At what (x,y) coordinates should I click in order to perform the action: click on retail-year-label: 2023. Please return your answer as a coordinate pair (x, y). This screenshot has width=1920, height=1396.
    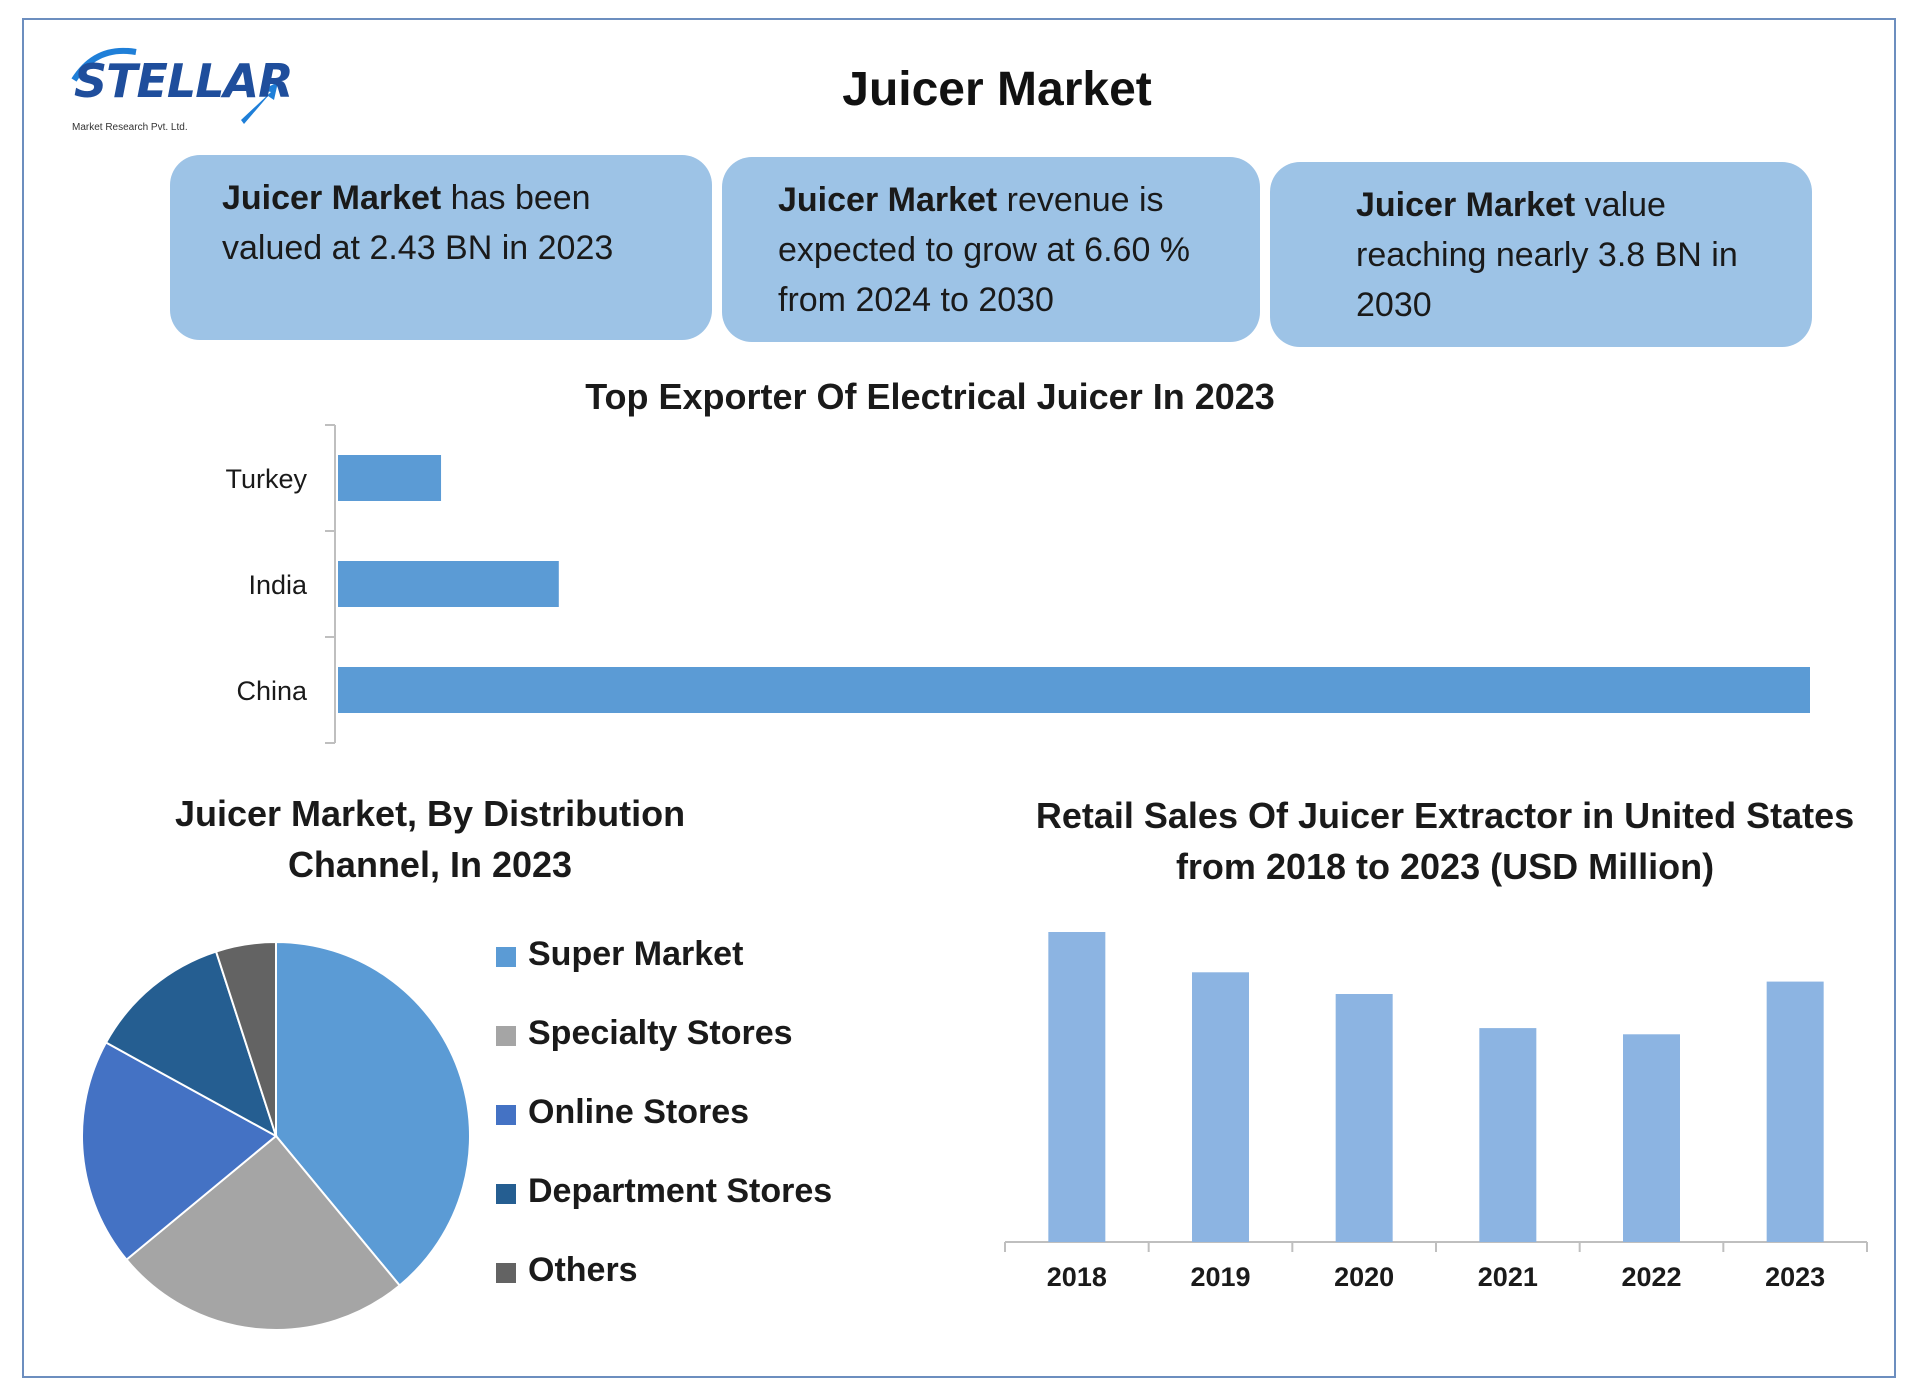
    Looking at the image, I should click on (1795, 1277).